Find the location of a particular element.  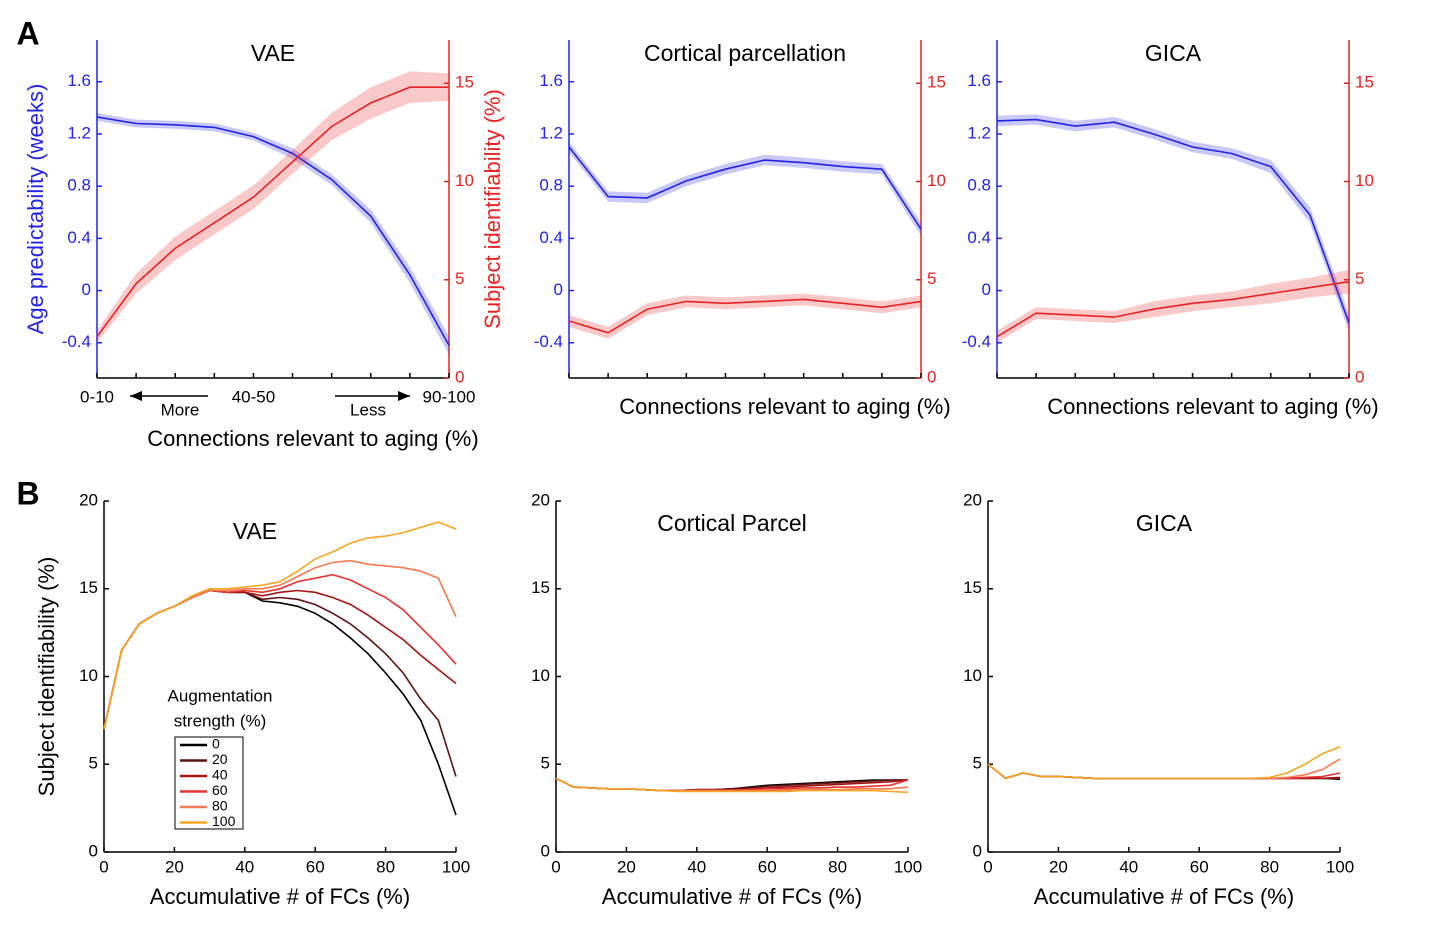

annotation: More is located at coordinates (180, 409).